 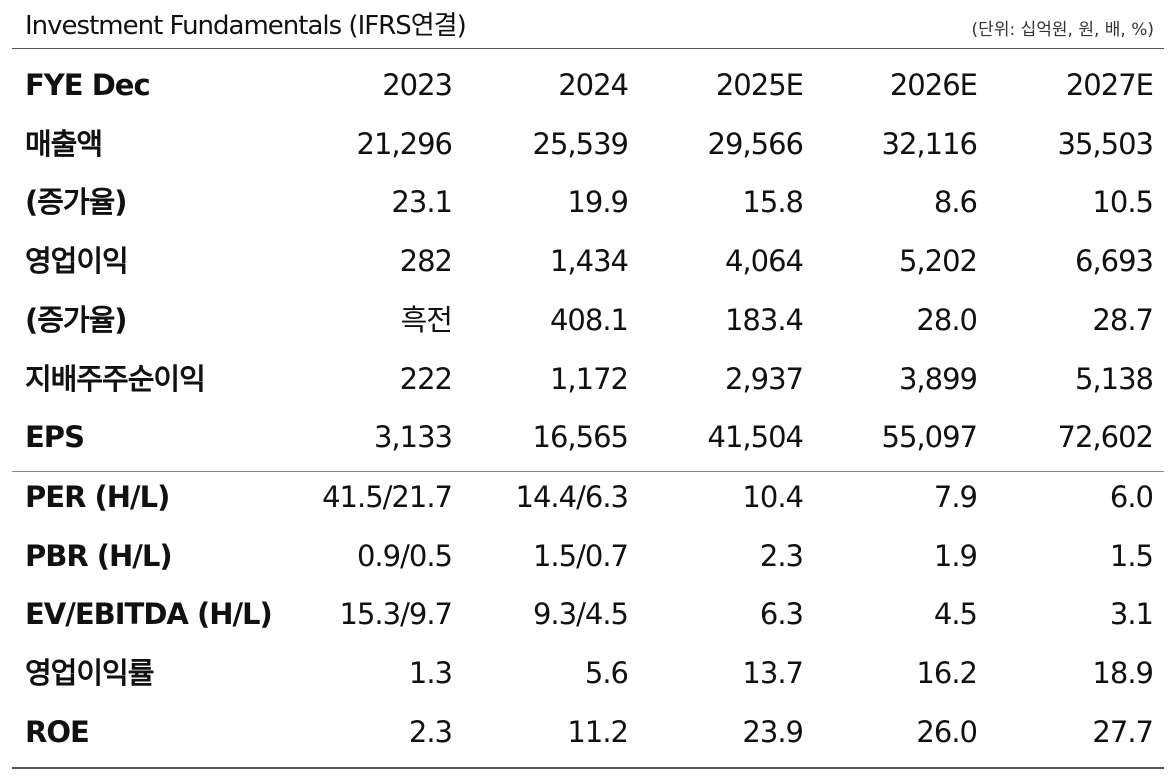 I want to click on cell-value: 흑전, so click(x=426, y=319).